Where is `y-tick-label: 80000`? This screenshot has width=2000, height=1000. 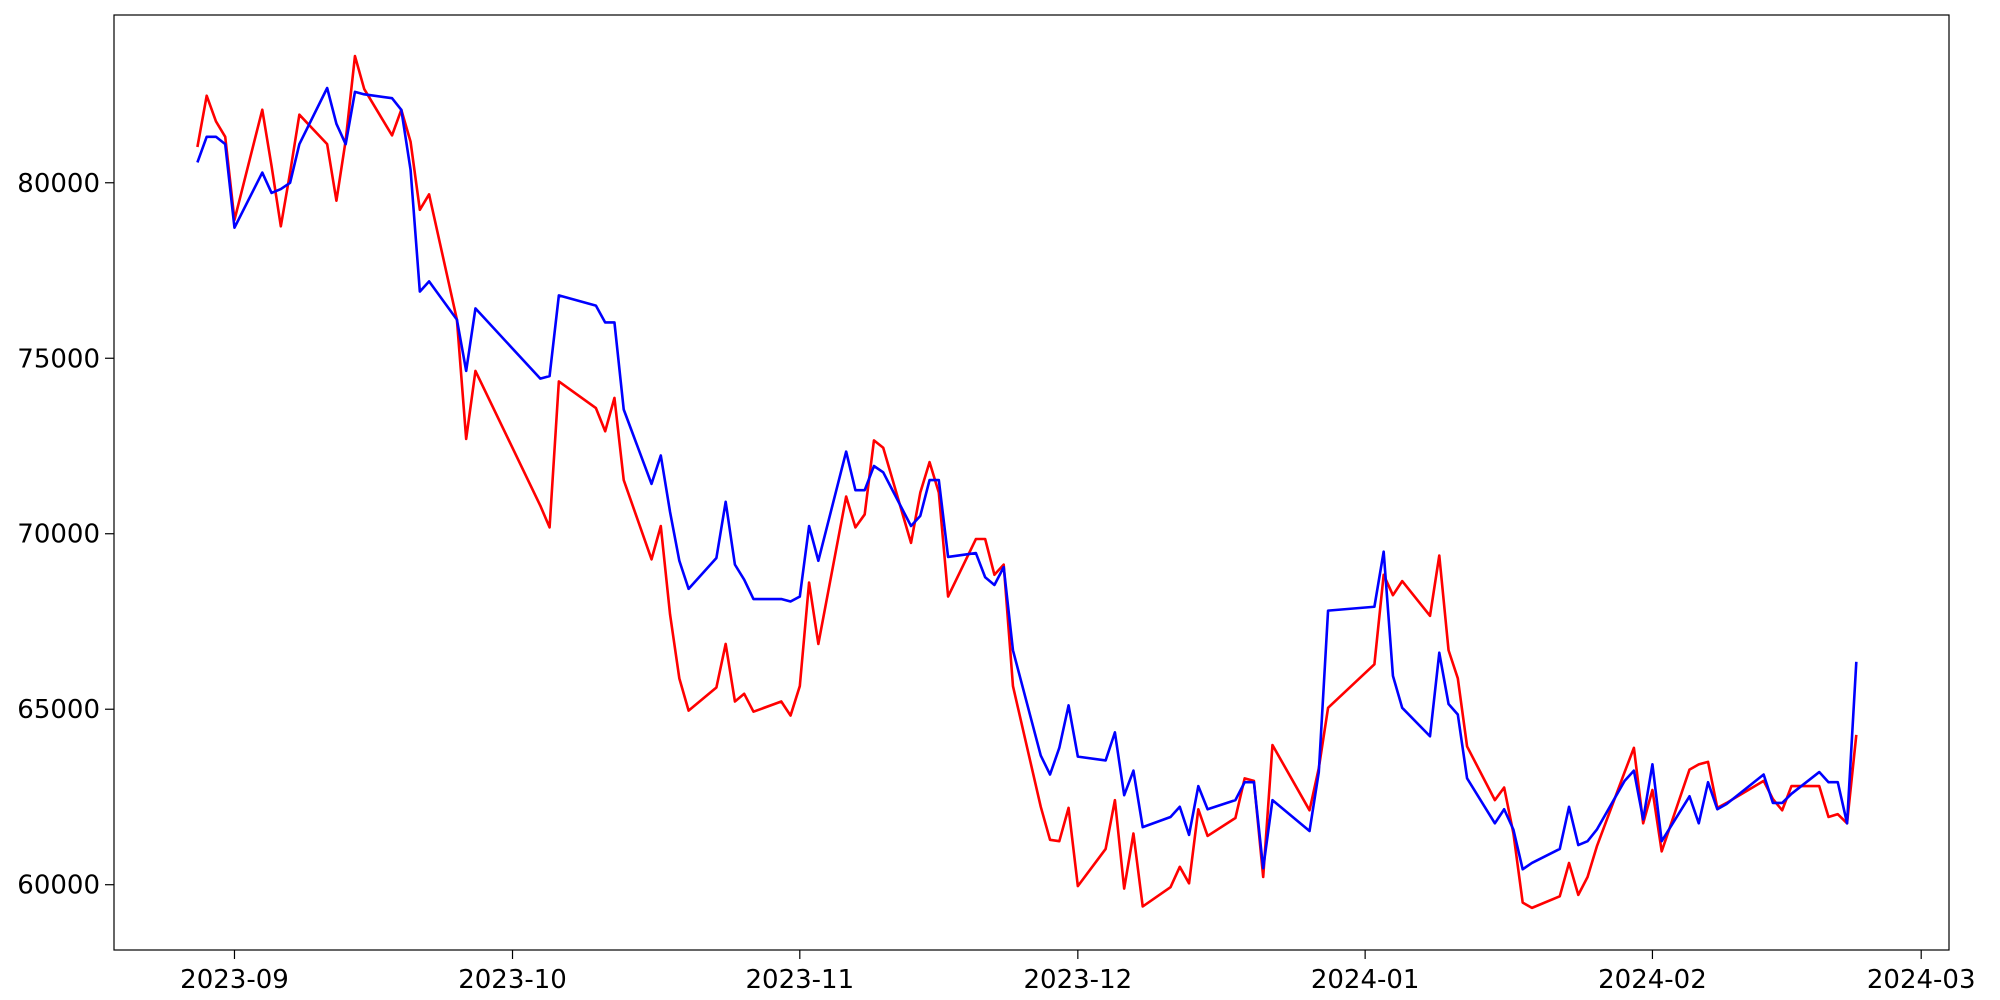
y-tick-label: 80000 is located at coordinates (58, 184).